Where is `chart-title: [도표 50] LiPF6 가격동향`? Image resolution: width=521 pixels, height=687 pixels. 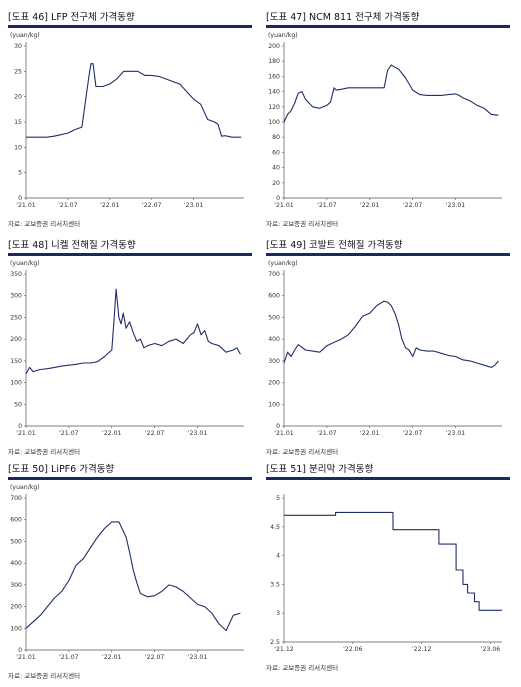
chart-title: [도표 50] LiPF6 가격동향 is located at coordinates (61, 469).